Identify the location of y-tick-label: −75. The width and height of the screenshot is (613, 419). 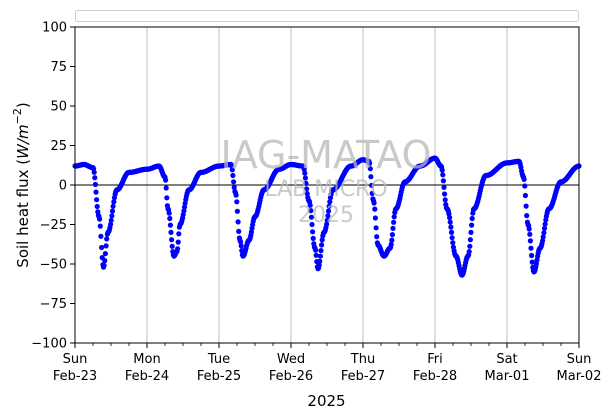
(53, 304).